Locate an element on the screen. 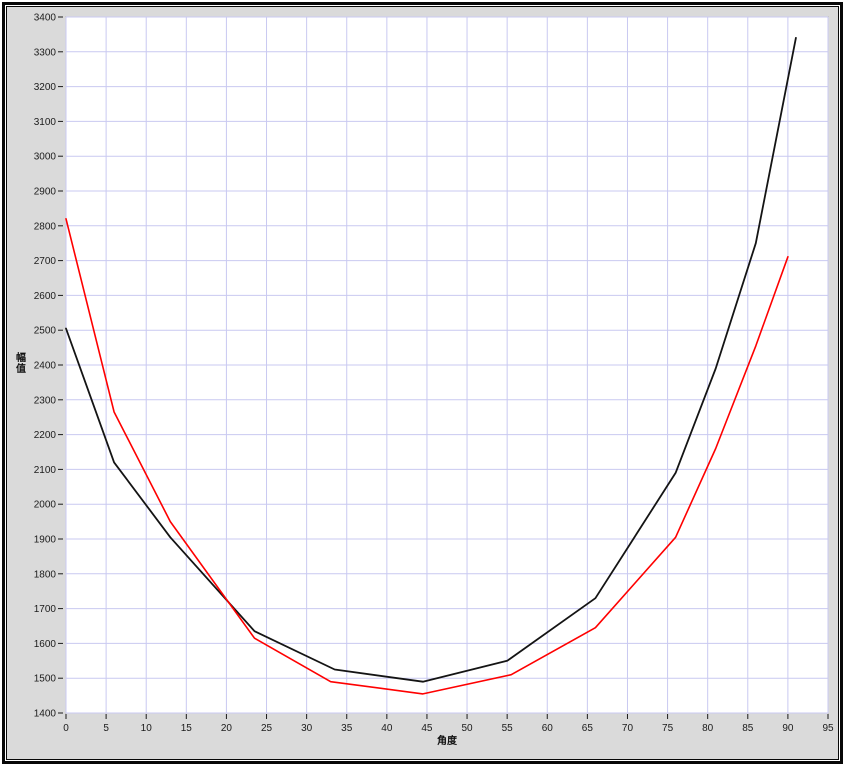 The width and height of the screenshot is (845, 766). y-tick-label: 2300 is located at coordinates (45, 400).